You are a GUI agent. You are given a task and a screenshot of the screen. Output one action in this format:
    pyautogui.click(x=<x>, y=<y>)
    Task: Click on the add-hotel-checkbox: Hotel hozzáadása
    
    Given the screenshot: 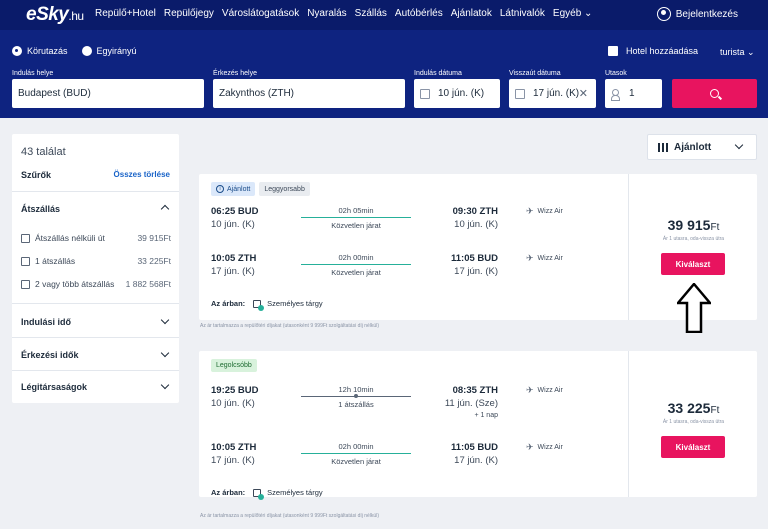 What is the action you would take?
    pyautogui.click(x=653, y=51)
    